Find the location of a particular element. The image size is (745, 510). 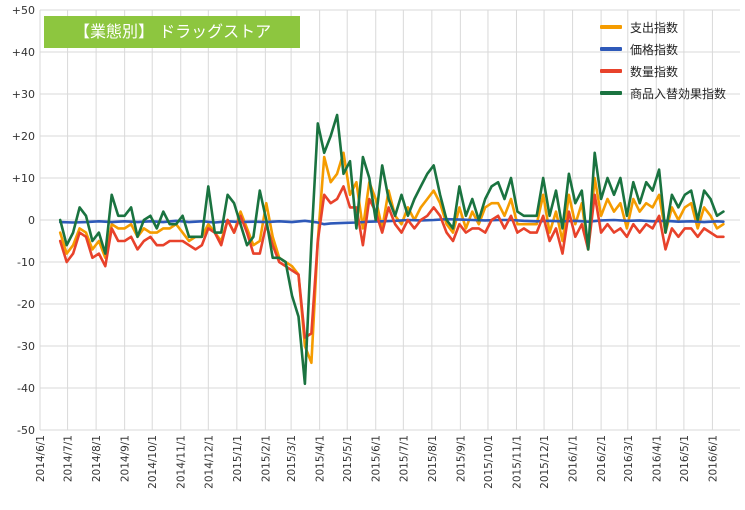

x-tick-label: 2015/8/1 is located at coordinates (433, 458).